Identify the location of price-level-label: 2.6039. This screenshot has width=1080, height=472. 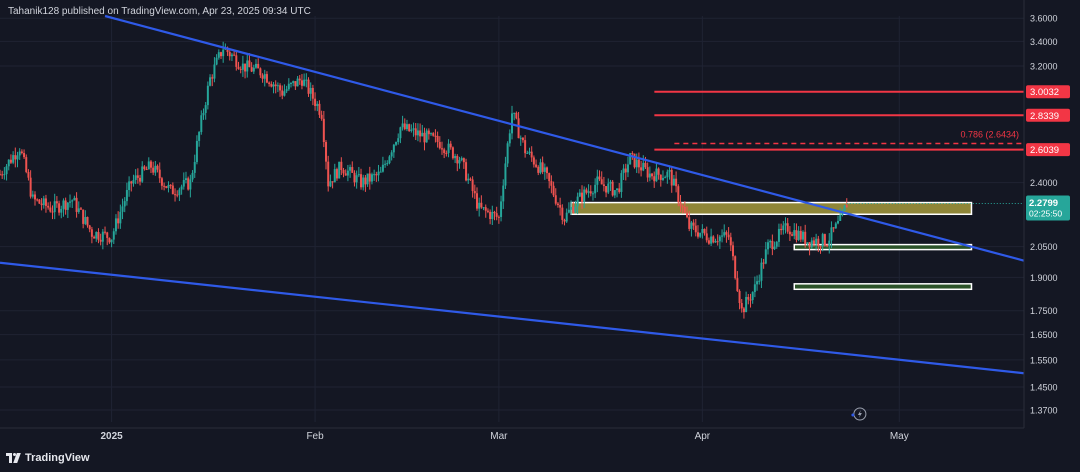
(1044, 150).